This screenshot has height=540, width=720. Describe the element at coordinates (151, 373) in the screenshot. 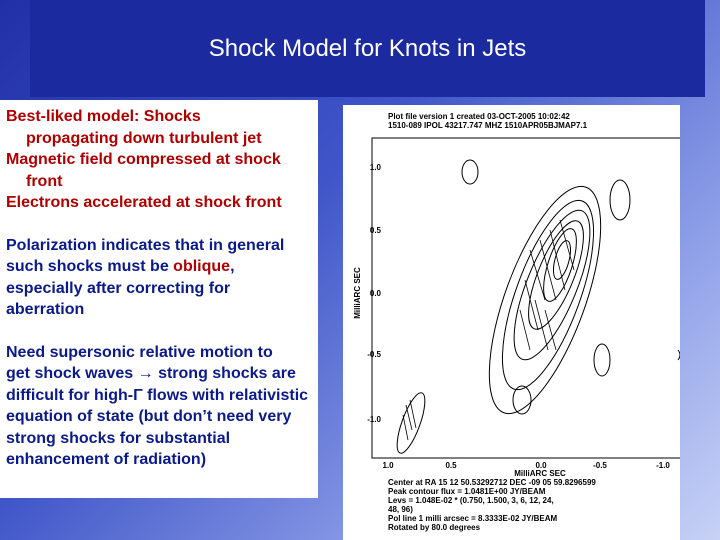

I see `paragraph-line: get shock waves → strong shocks are` at that location.